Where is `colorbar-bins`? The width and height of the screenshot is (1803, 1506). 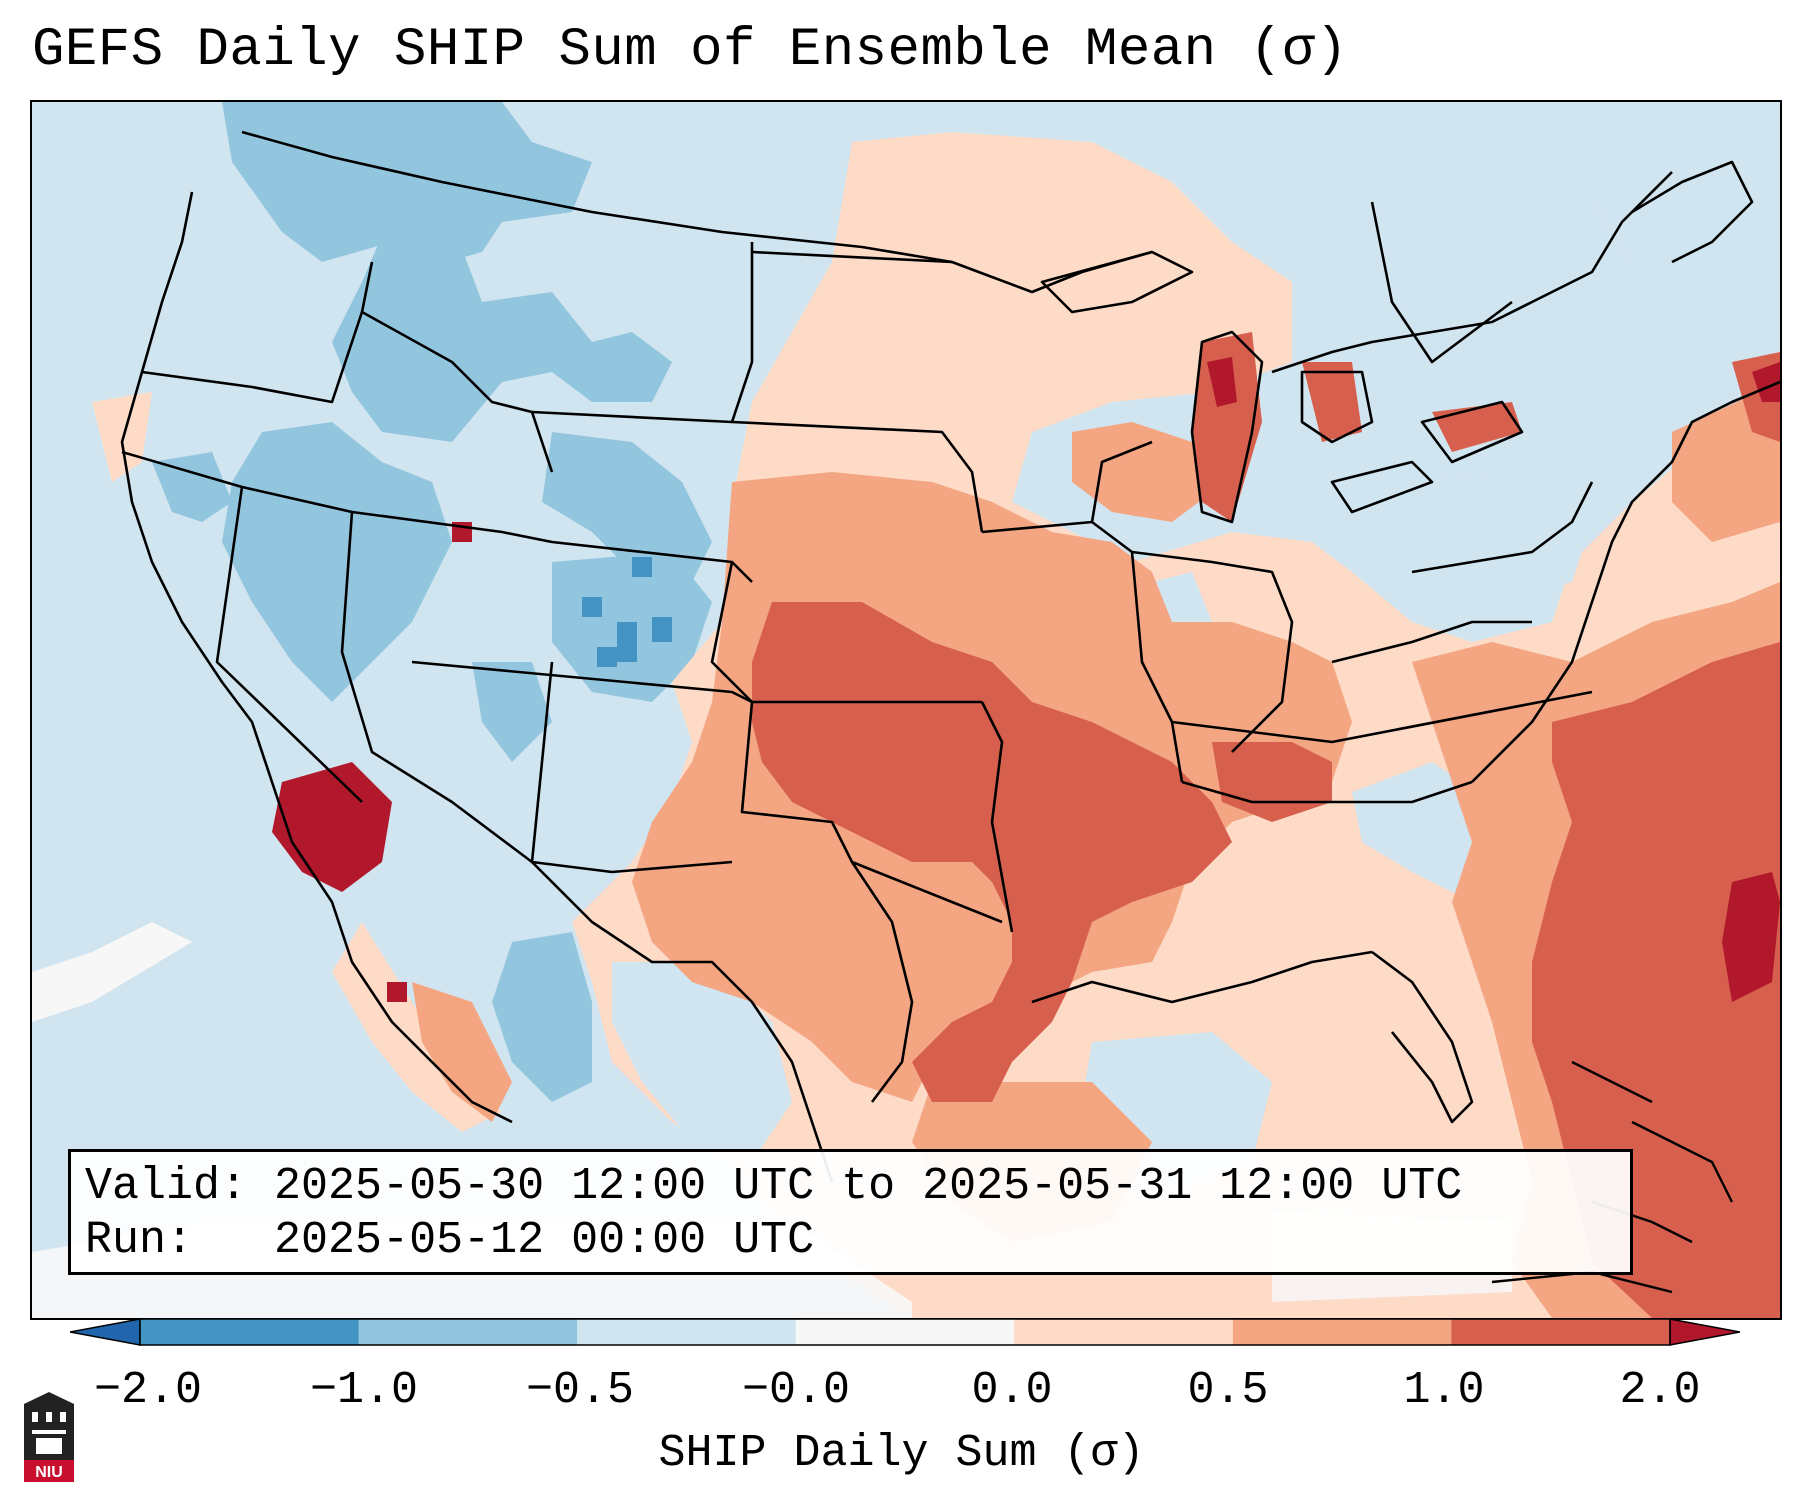
colorbar-bins is located at coordinates (905, 1332).